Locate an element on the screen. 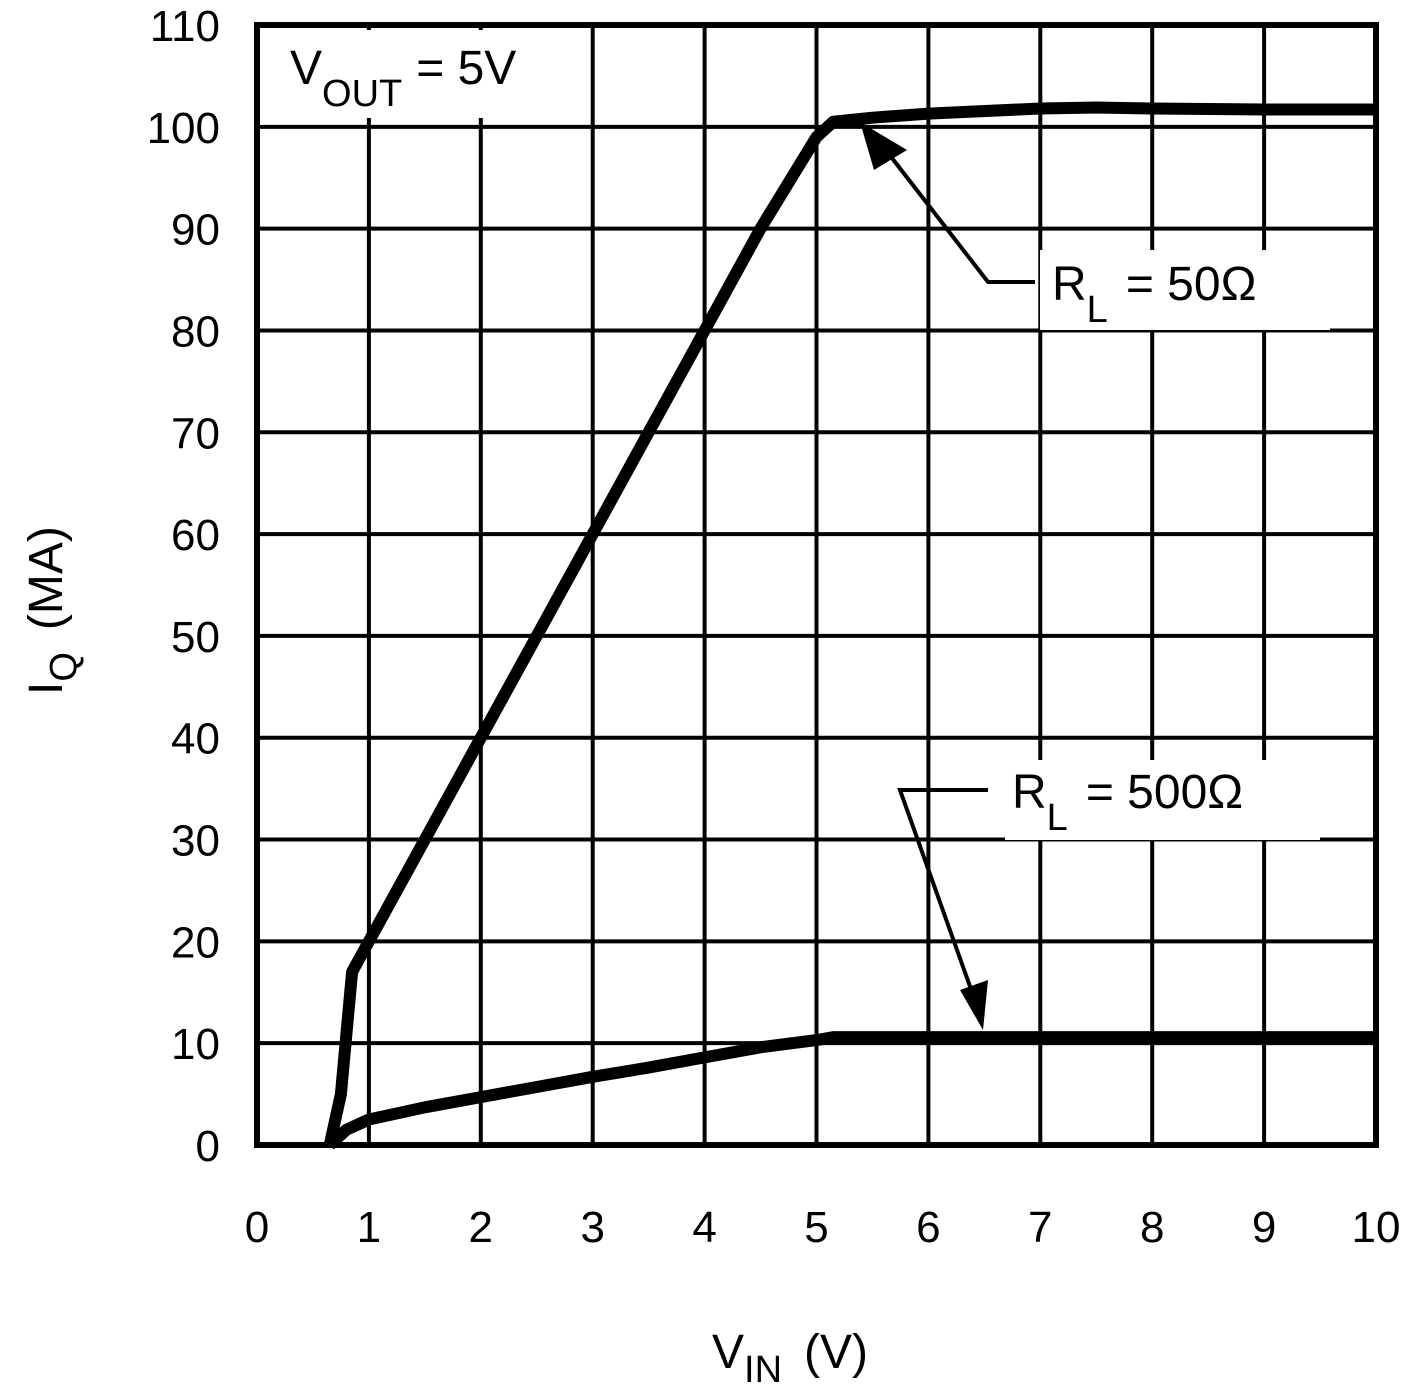 The image size is (1405, 1394). y-tick-label: 80 is located at coordinates (195, 331).